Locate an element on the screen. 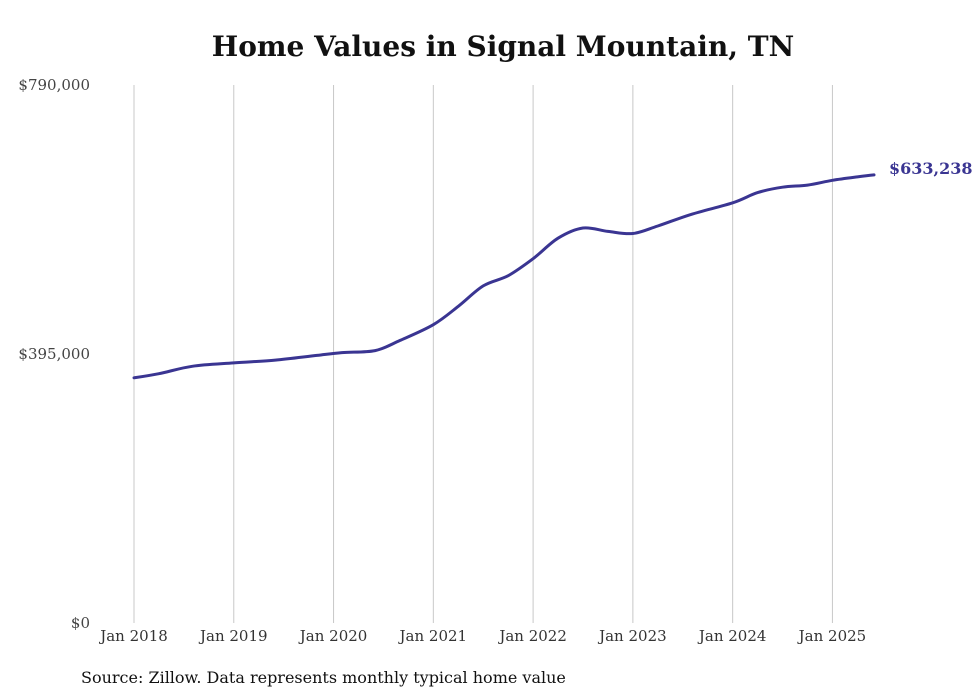 Image resolution: width=980 pixels, height=699 pixels. end-value-label: $633,238 is located at coordinates (931, 168).